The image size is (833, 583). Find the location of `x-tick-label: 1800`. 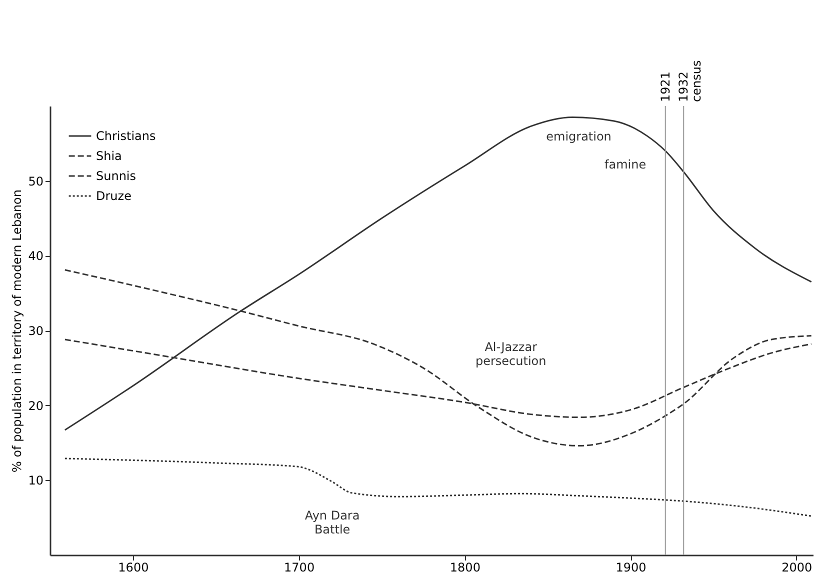

x-tick-label: 1800 is located at coordinates (465, 567).